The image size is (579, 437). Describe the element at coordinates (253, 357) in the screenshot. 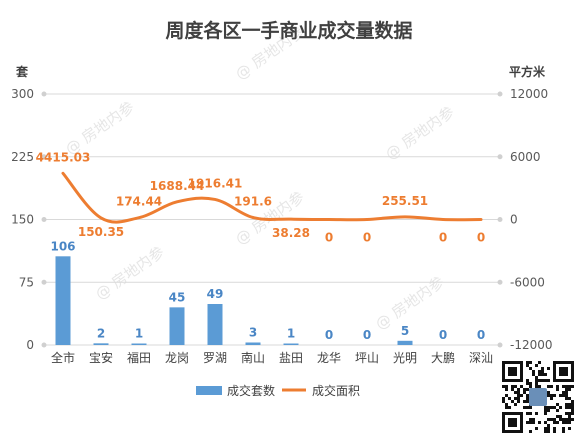

I see `category-label: 南山` at that location.